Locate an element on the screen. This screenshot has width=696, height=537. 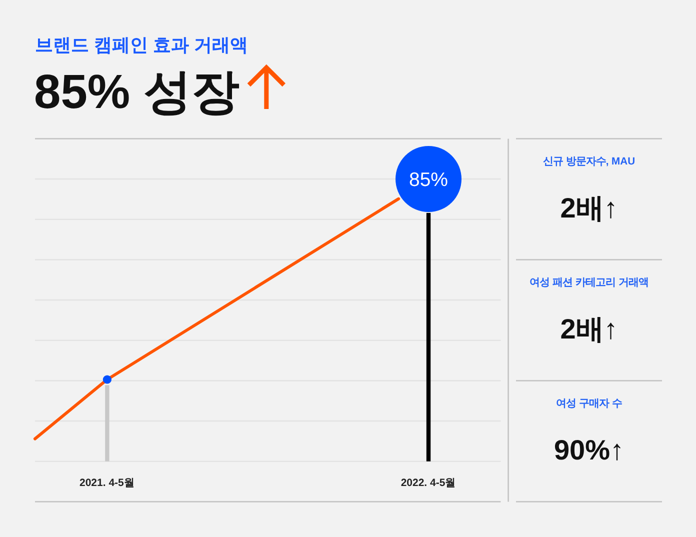
annotation: 85% is located at coordinates (428, 180).